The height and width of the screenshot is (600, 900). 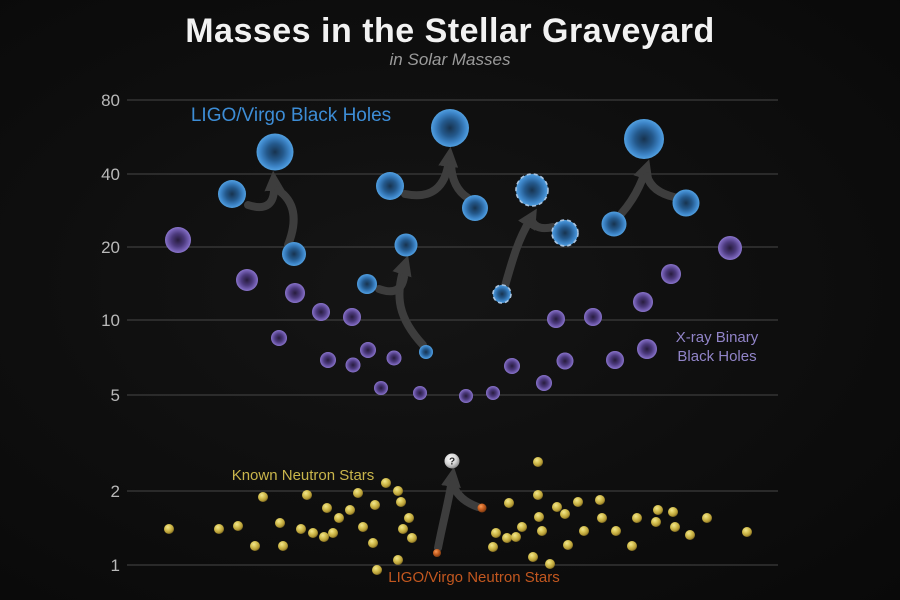 What do you see at coordinates (303, 475) in the screenshot?
I see `label-known-neutron-stars: Known Neutron Stars` at bounding box center [303, 475].